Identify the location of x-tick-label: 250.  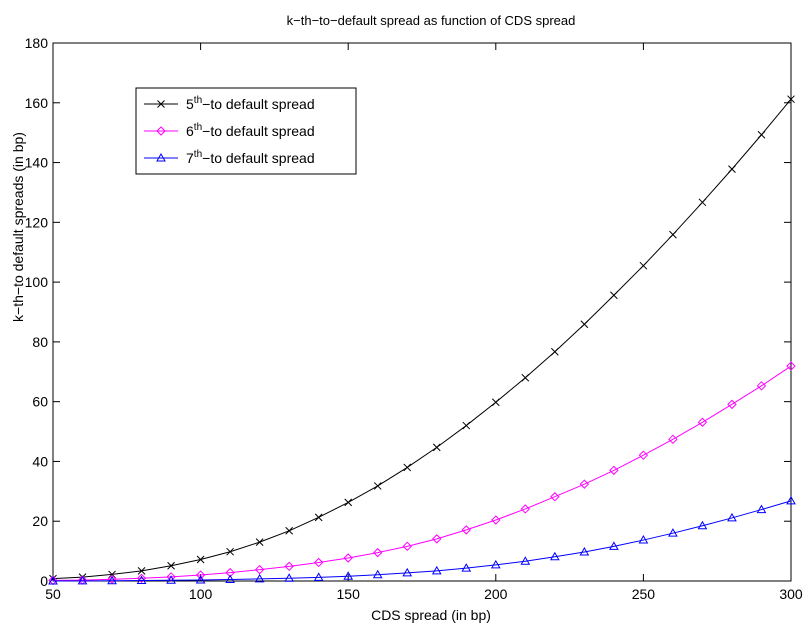
(644, 594).